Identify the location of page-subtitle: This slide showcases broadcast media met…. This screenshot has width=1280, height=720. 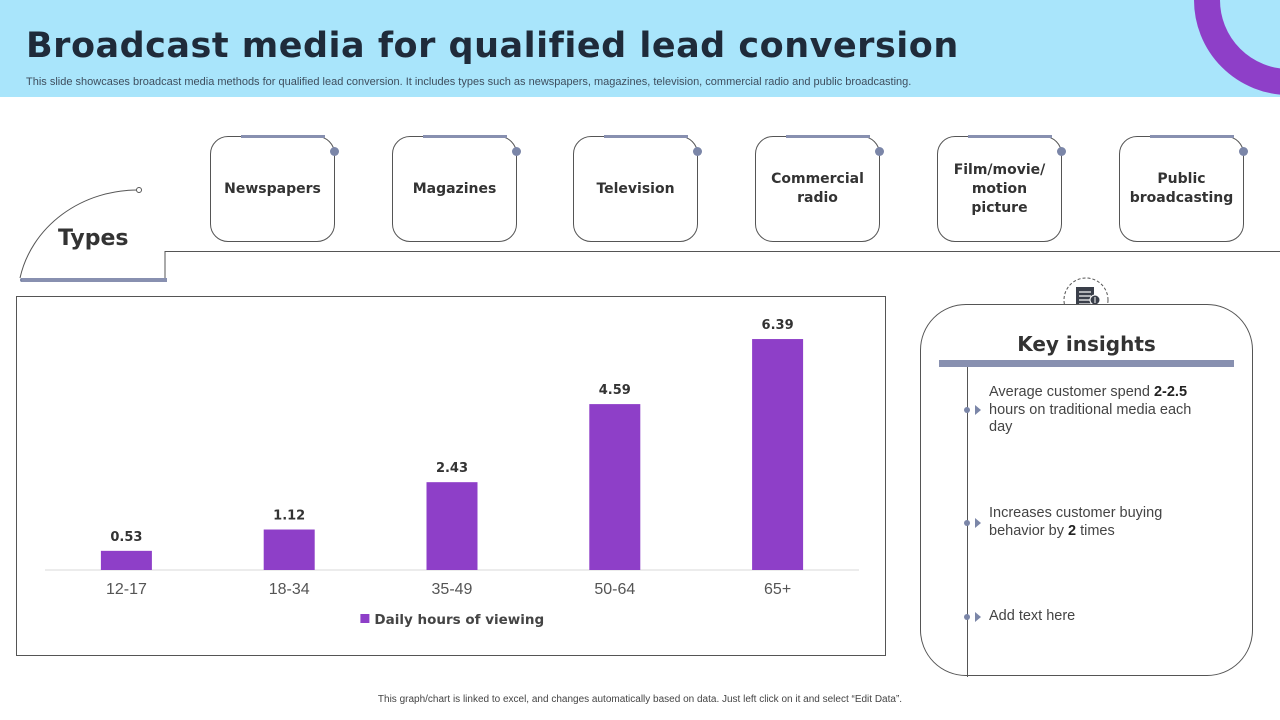
(469, 82).